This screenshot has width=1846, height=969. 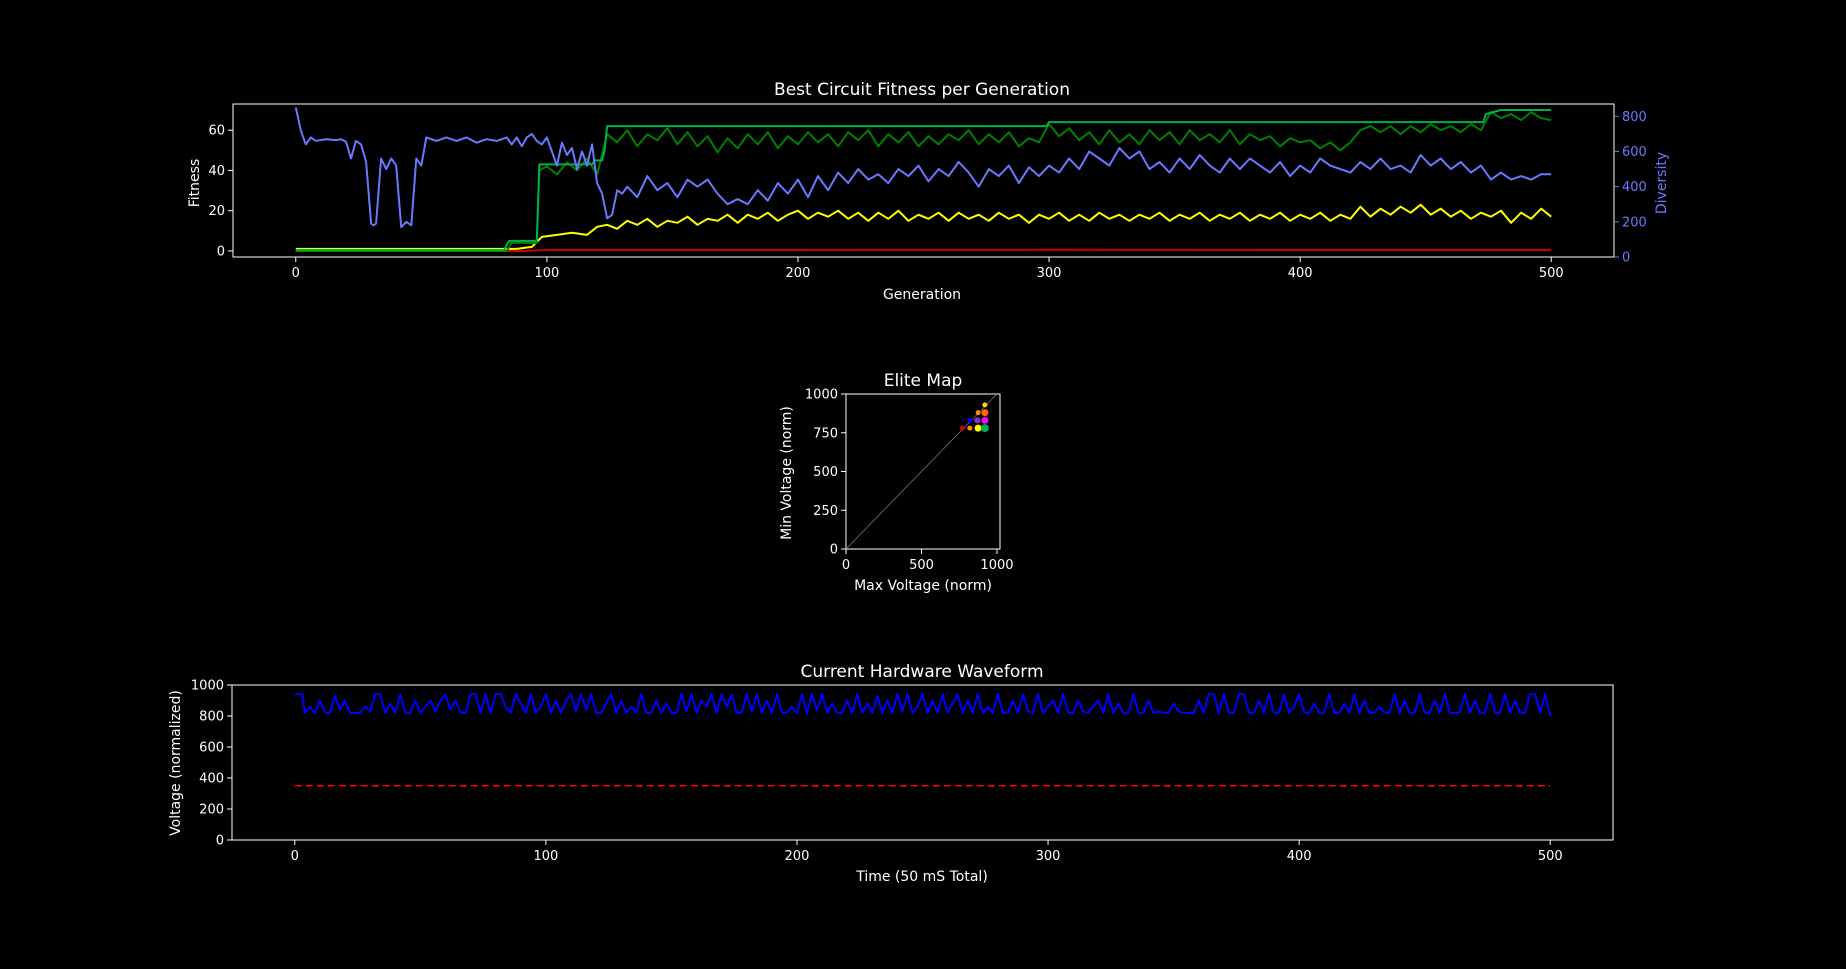 What do you see at coordinates (846, 565) in the screenshot?
I see `elite-map-x-tick-label: 0` at bounding box center [846, 565].